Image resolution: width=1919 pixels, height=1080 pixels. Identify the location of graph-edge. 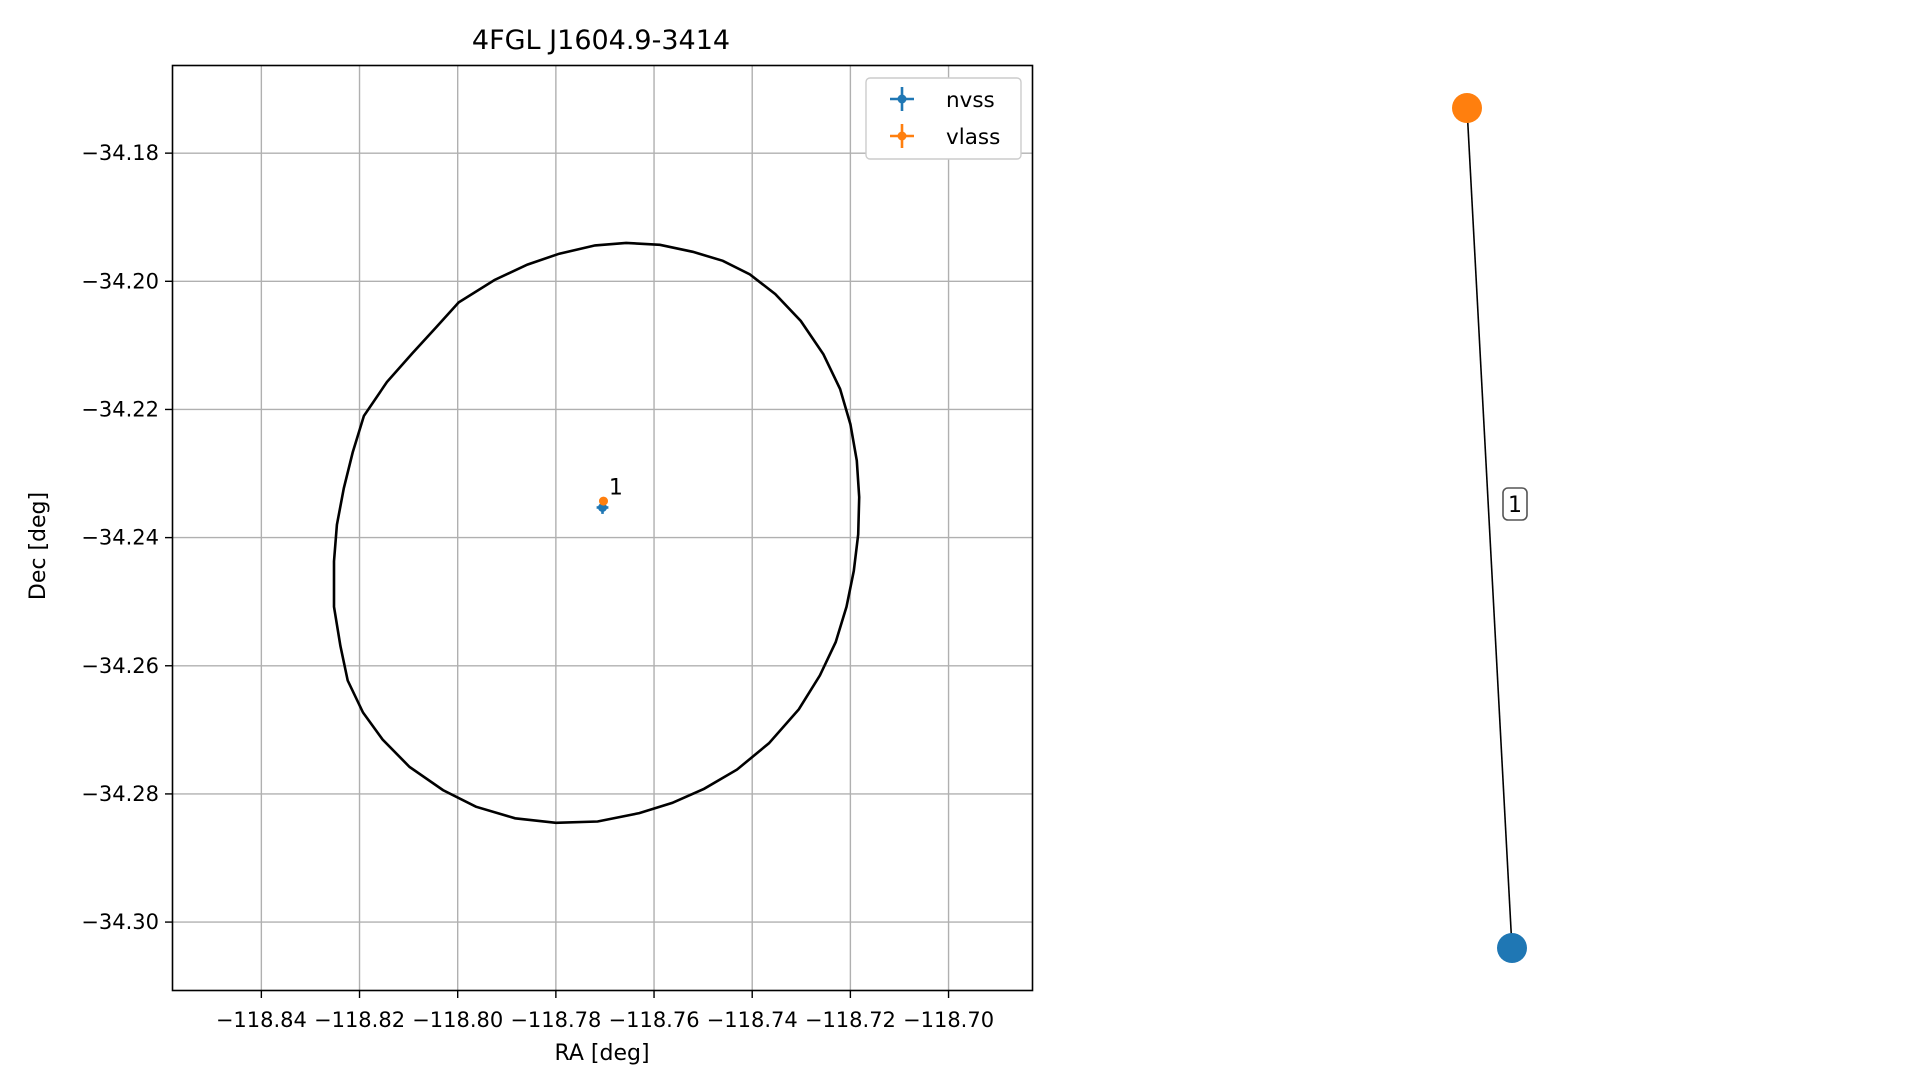
(1489, 528).